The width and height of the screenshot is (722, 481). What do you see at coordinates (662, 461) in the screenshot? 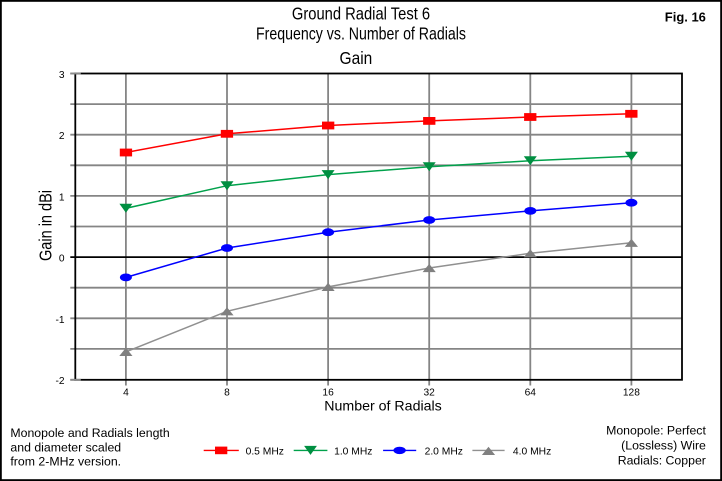
I see `svg-text: Radials: Copper` at bounding box center [662, 461].